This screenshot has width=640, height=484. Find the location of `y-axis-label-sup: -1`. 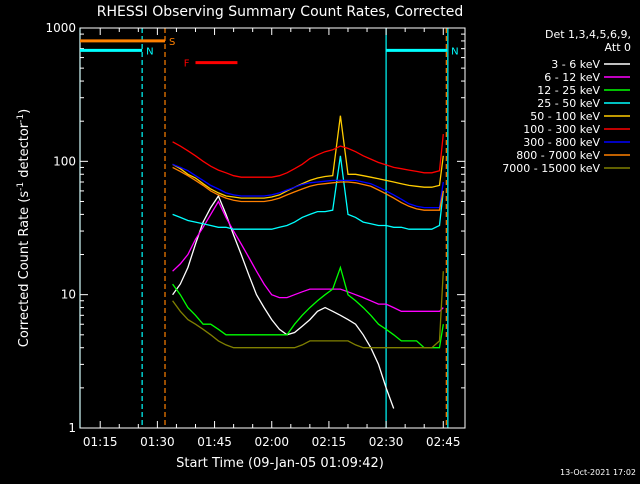

y-axis-label-sup: -1 is located at coordinates (21, 186).